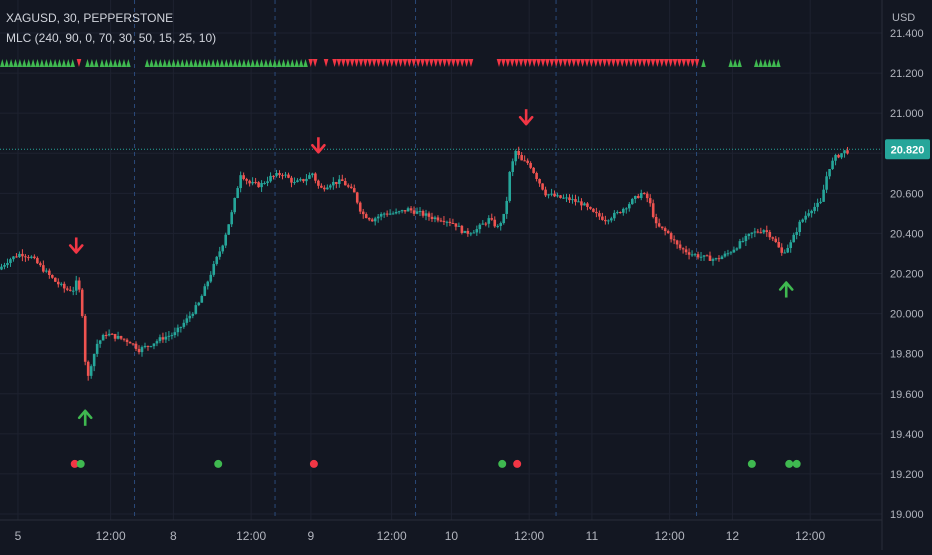 This screenshot has width=932, height=555. What do you see at coordinates (173, 536) in the screenshot?
I see `x-tick-label: 8` at bounding box center [173, 536].